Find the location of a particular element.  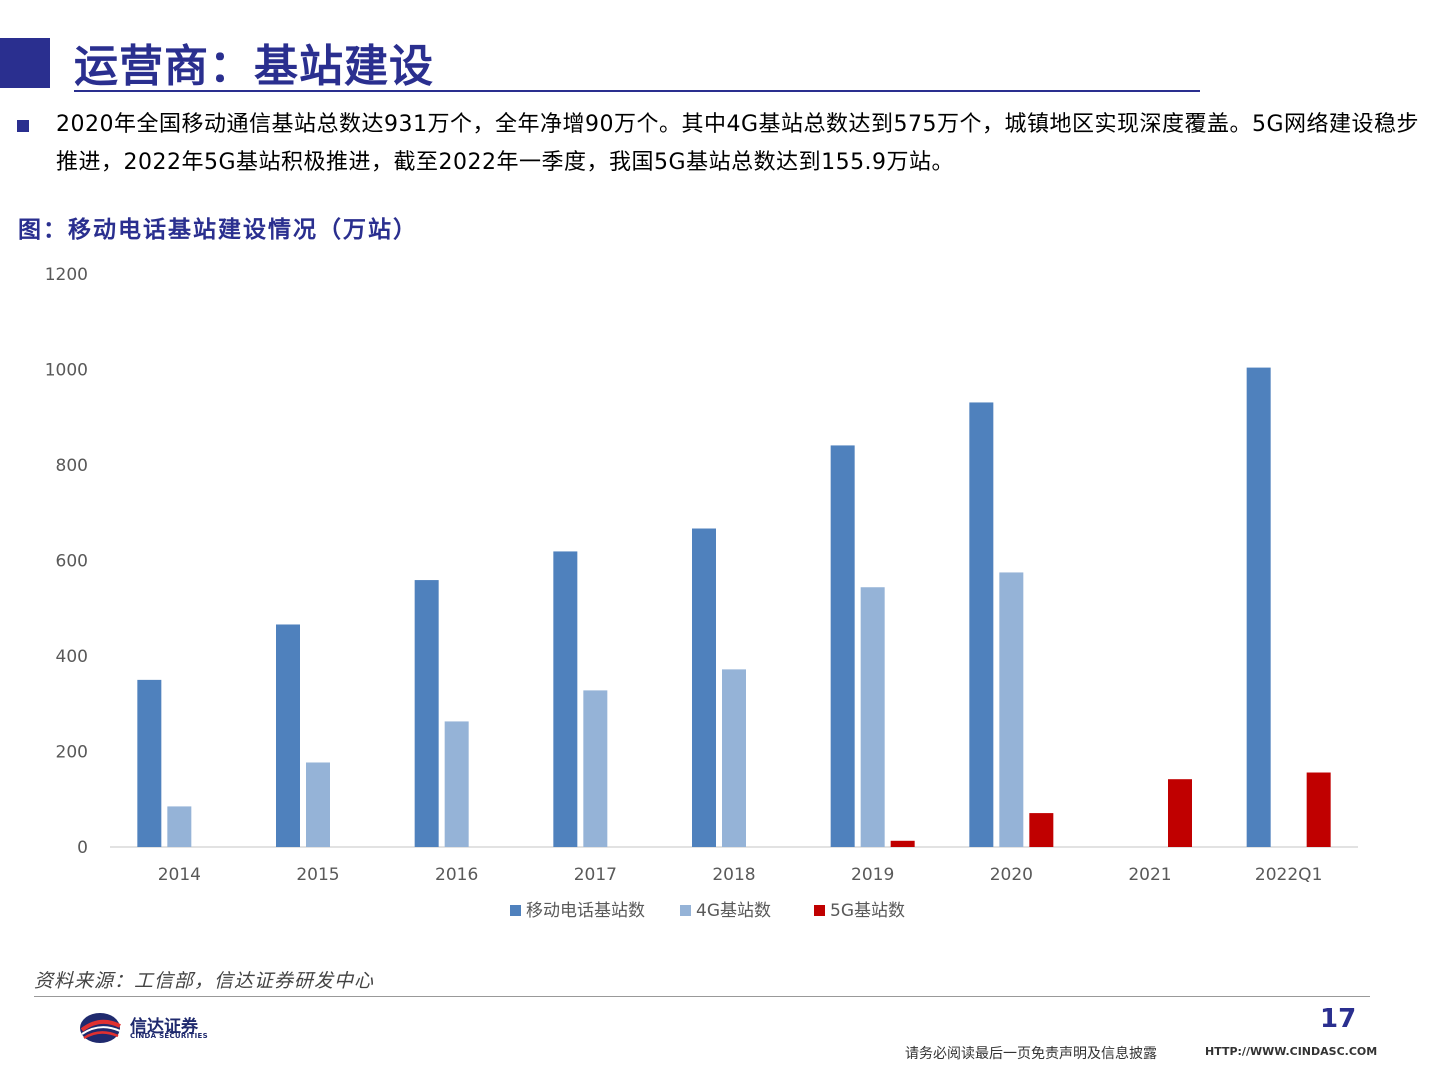

x-tick-label: 2019 is located at coordinates (872, 875).